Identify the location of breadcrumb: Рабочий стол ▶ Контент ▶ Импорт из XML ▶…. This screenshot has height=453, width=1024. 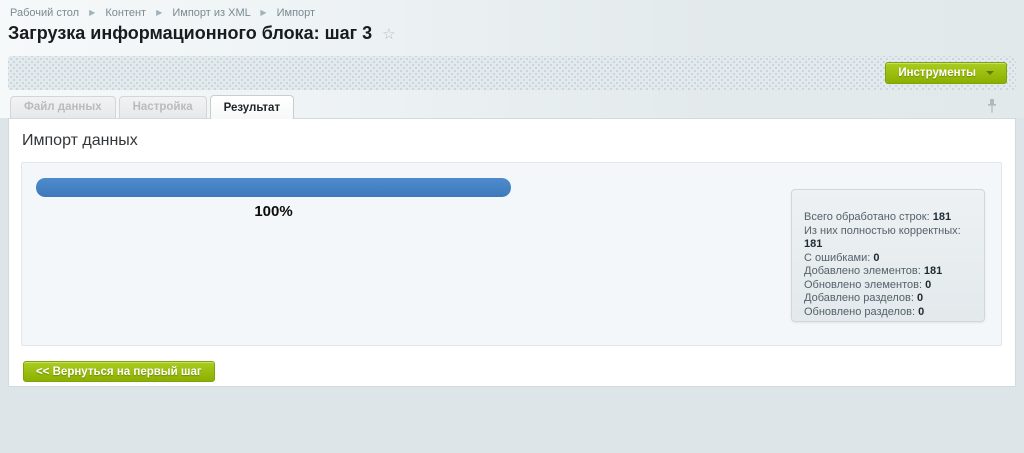
(162, 13).